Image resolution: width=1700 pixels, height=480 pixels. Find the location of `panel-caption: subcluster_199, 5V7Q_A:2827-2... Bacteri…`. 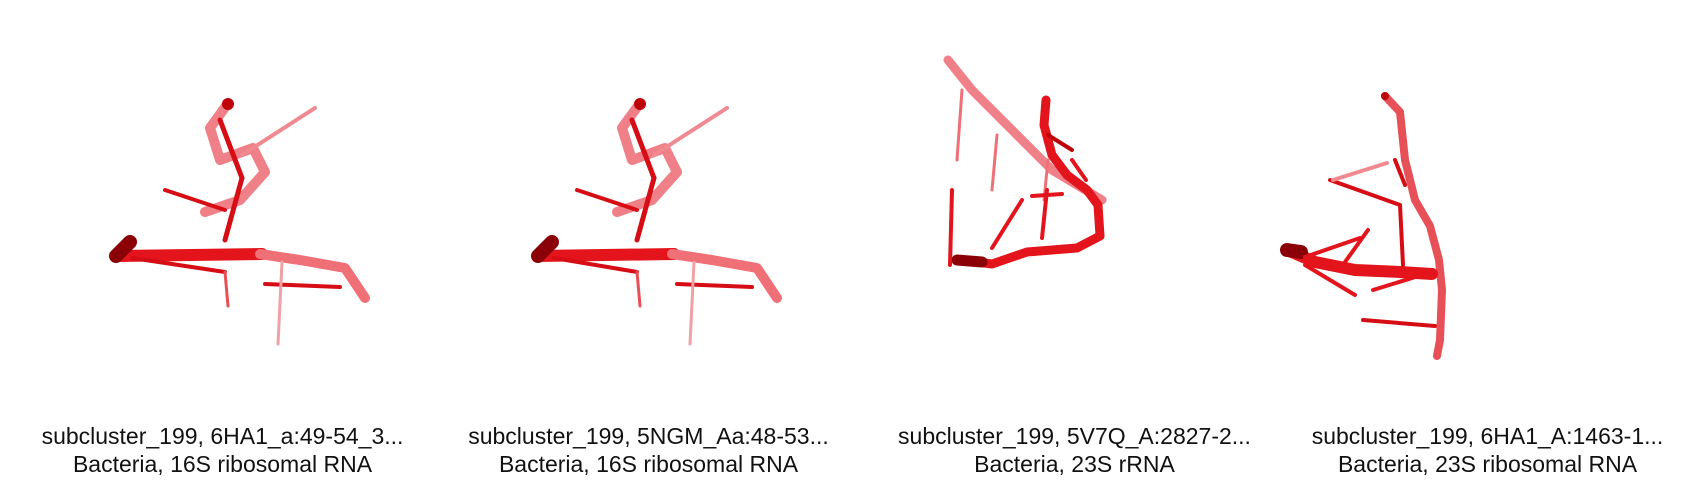

panel-caption: subcluster_199, 5V7Q_A:2827-2... Bacteri… is located at coordinates (1074, 450).